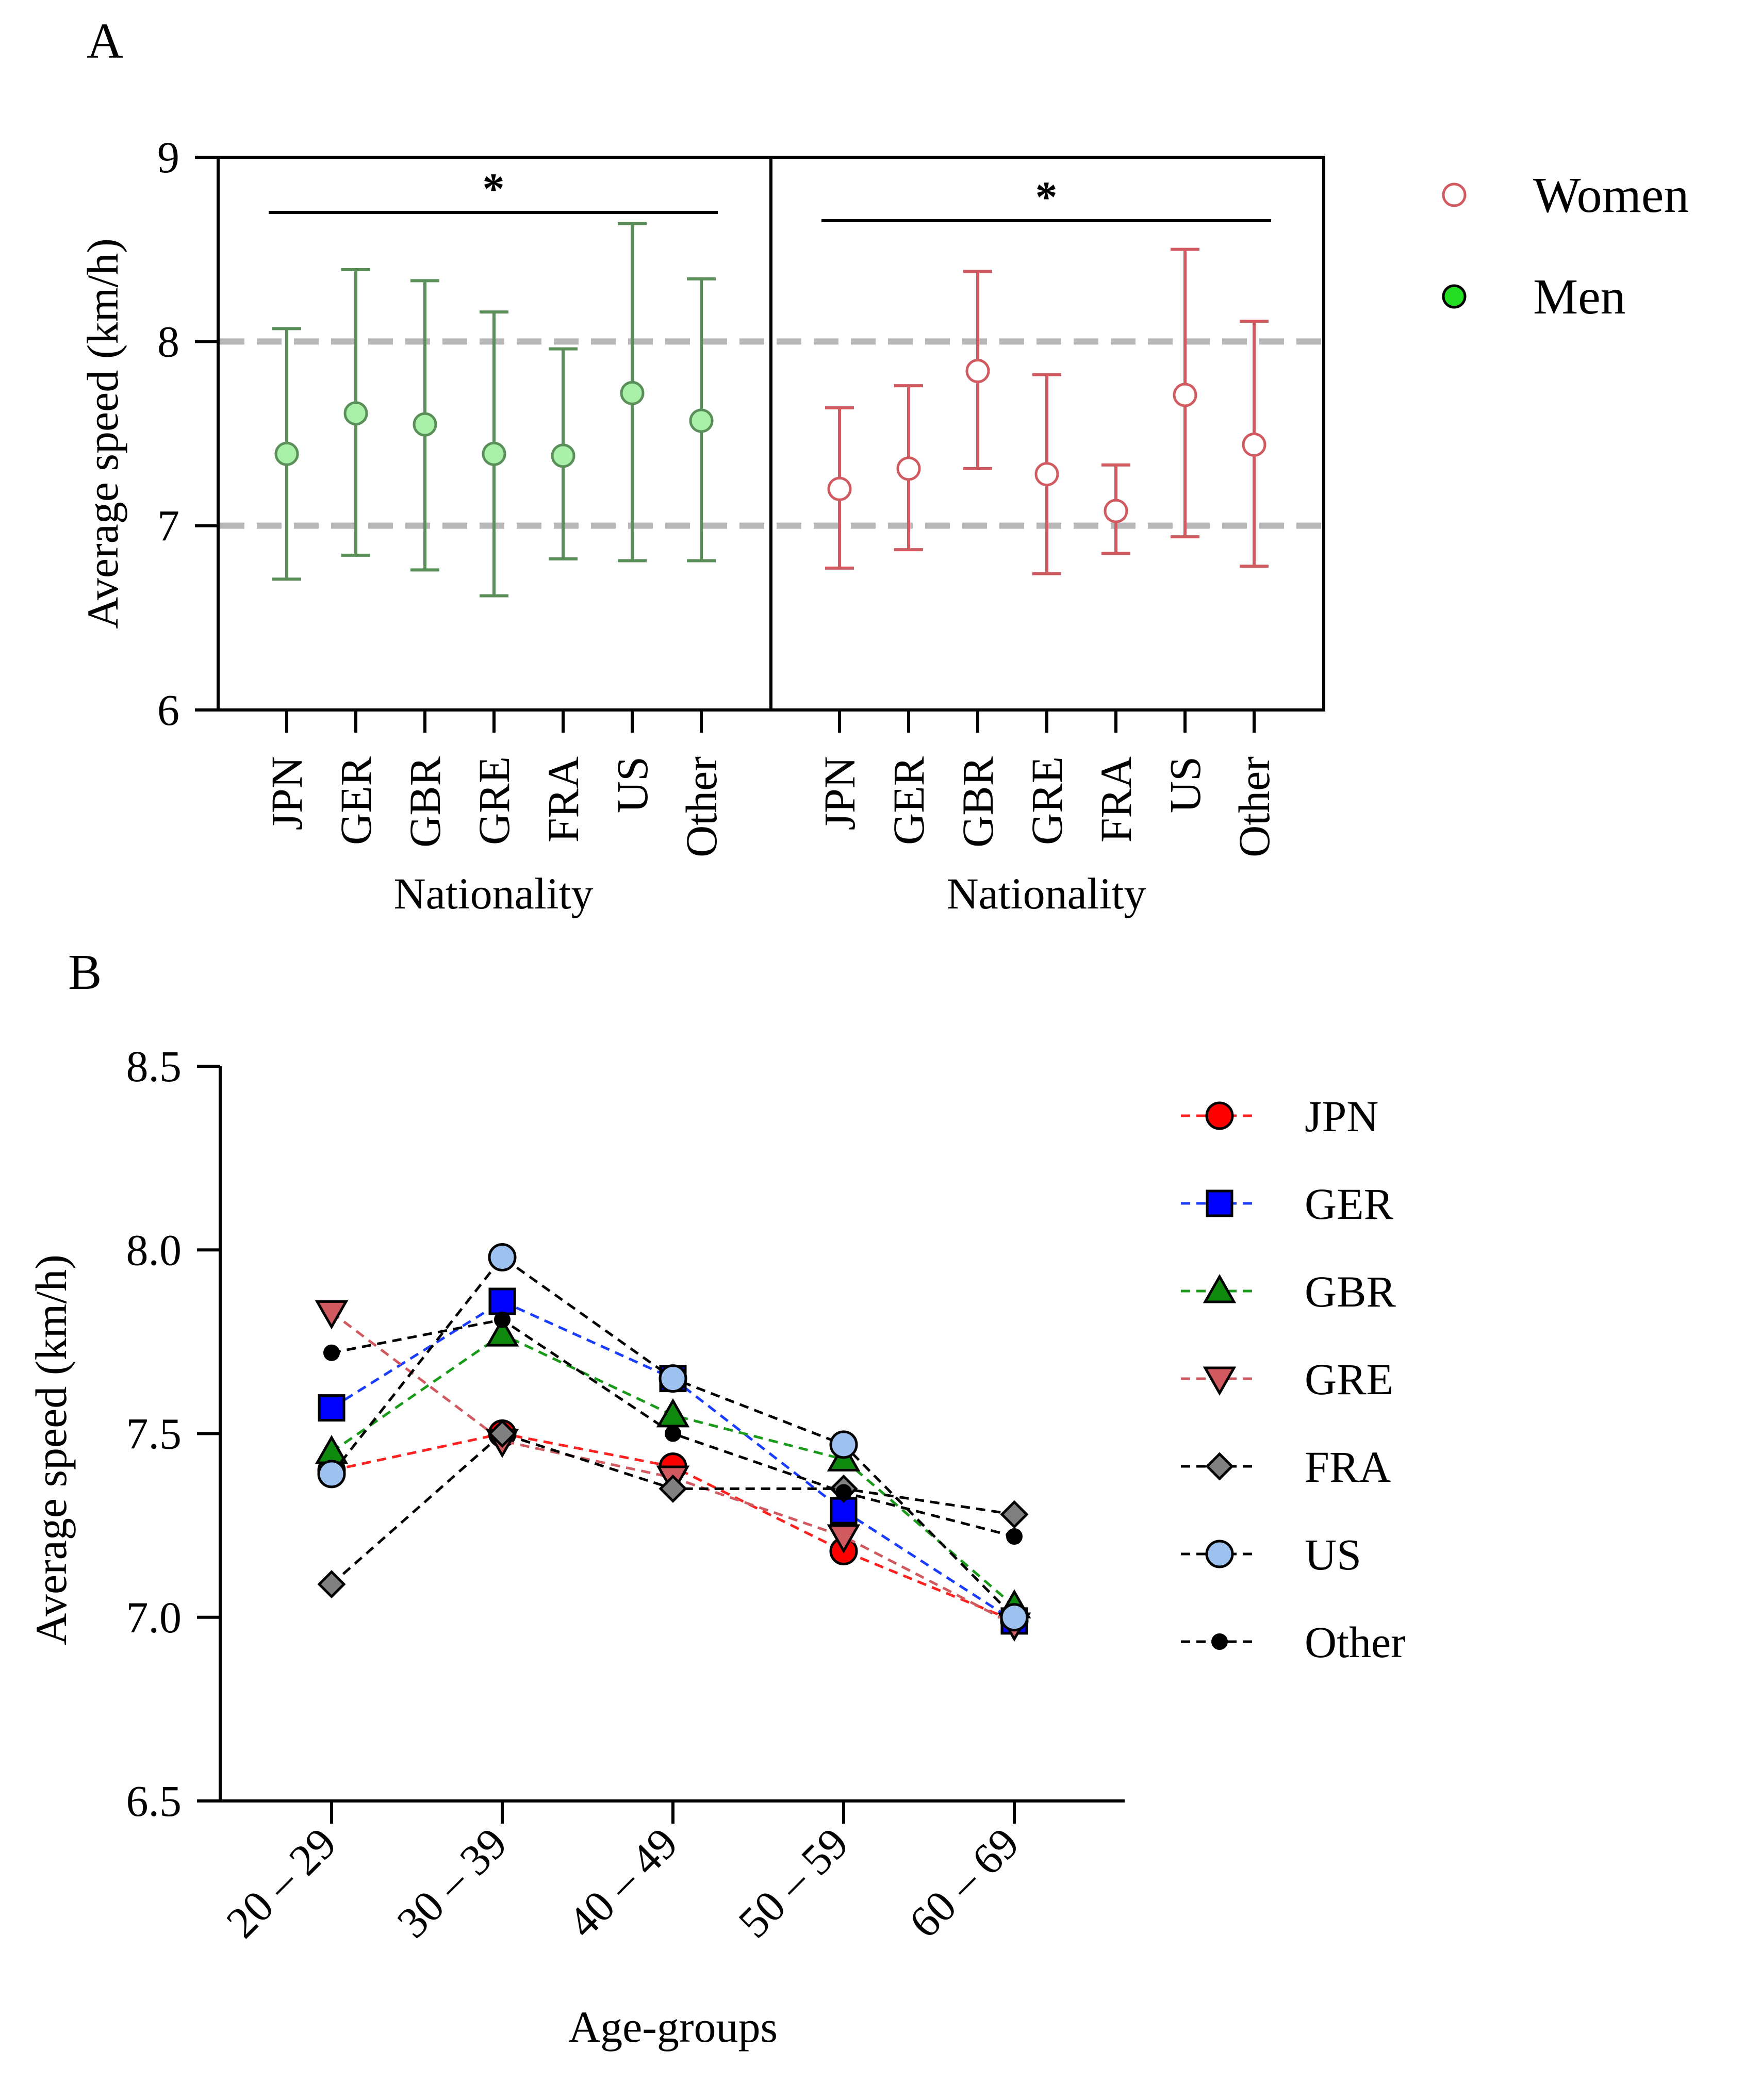 The image size is (1744, 2100). What do you see at coordinates (840, 488) in the screenshot?
I see `women-point-jpn` at bounding box center [840, 488].